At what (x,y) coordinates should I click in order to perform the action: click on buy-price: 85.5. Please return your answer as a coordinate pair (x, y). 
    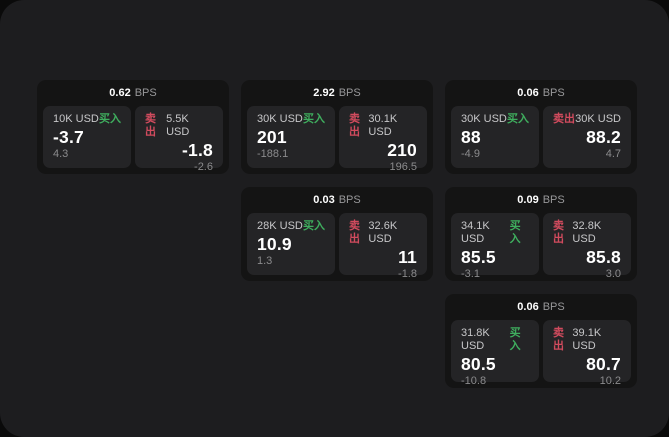
    Looking at the image, I should click on (478, 257).